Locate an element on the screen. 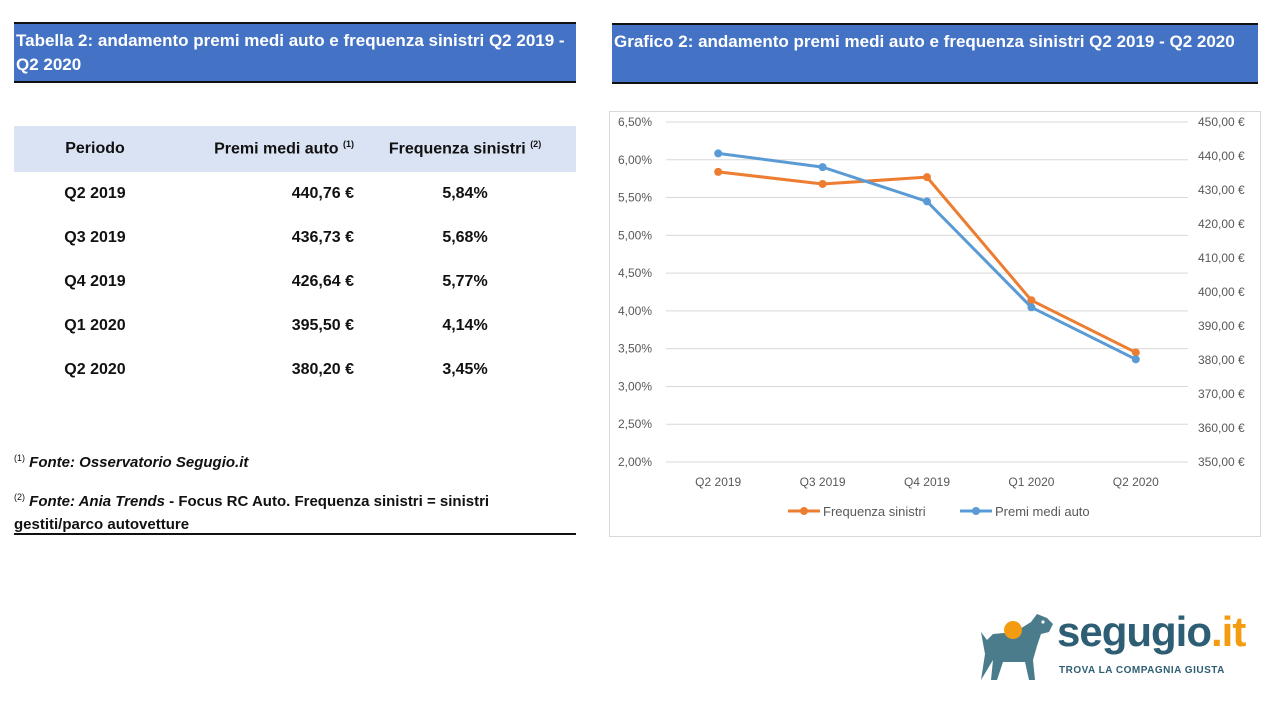 The image size is (1280, 720). header-premium-sup: (1) is located at coordinates (348, 144).